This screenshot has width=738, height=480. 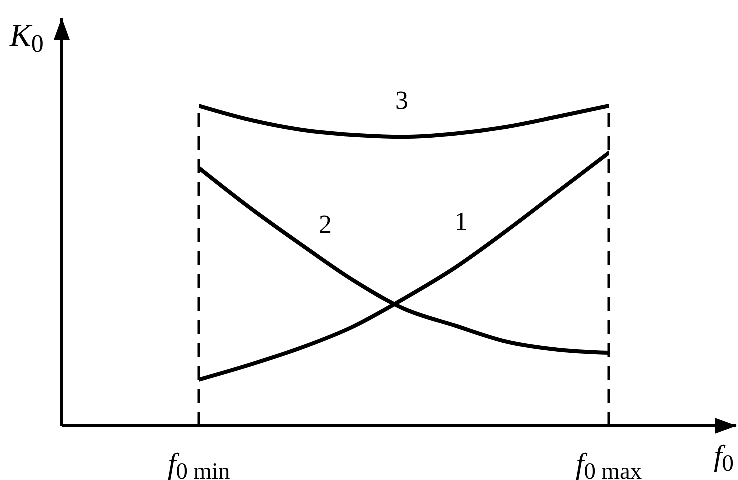 What do you see at coordinates (461, 221) in the screenshot?
I see `series-label: 1` at bounding box center [461, 221].